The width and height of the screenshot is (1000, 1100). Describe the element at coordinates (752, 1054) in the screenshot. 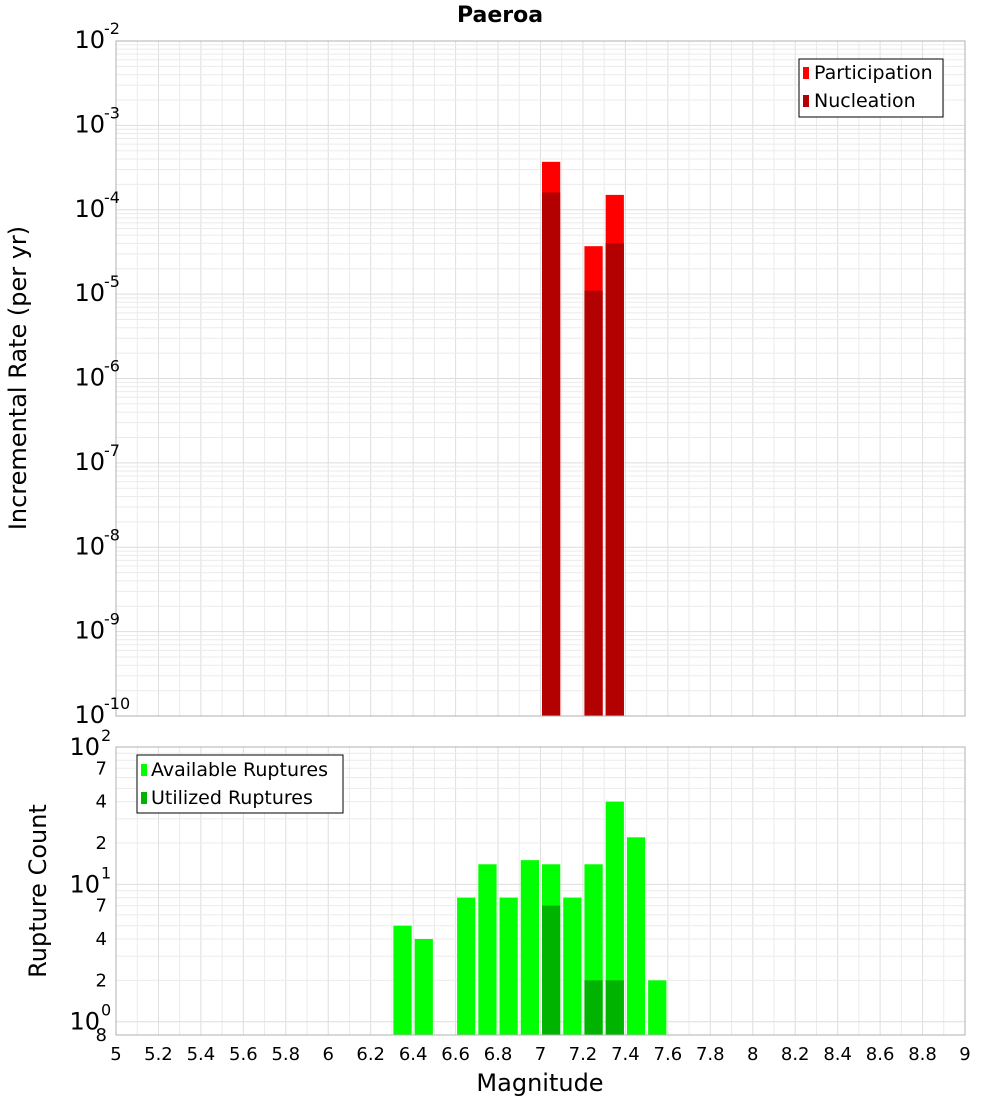

I see `x-tick-label: 8` at that location.